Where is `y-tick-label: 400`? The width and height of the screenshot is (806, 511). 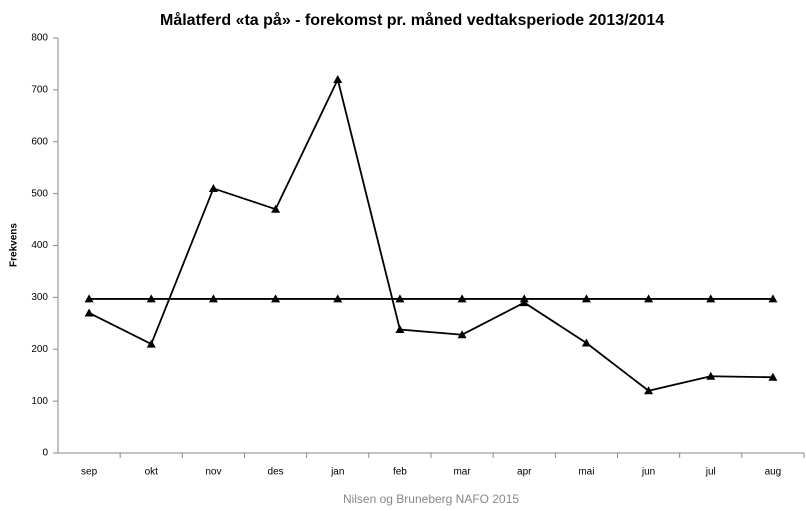 y-tick-label: 400 is located at coordinates (39, 245).